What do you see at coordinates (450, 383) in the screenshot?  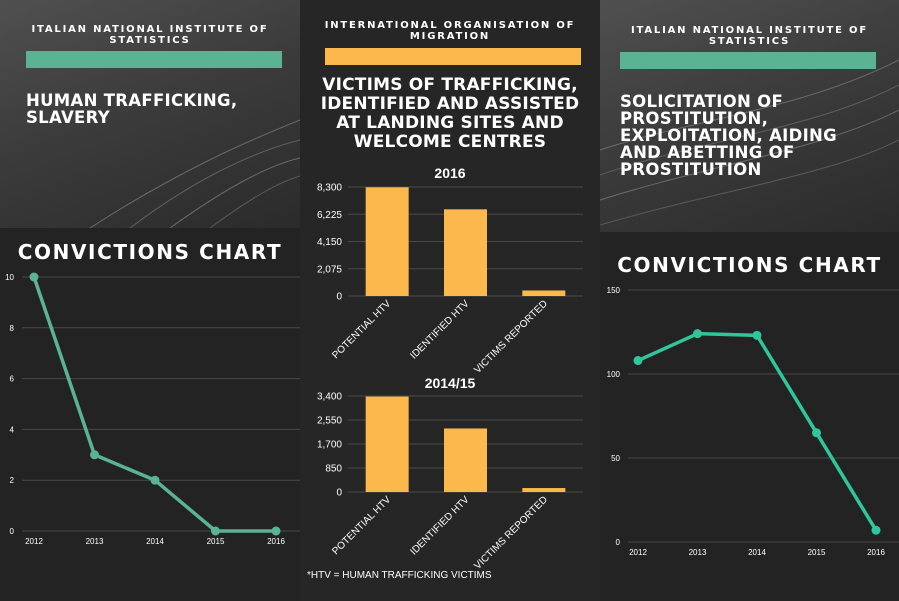 I see `chart-subtitle: 2014/15` at bounding box center [450, 383].